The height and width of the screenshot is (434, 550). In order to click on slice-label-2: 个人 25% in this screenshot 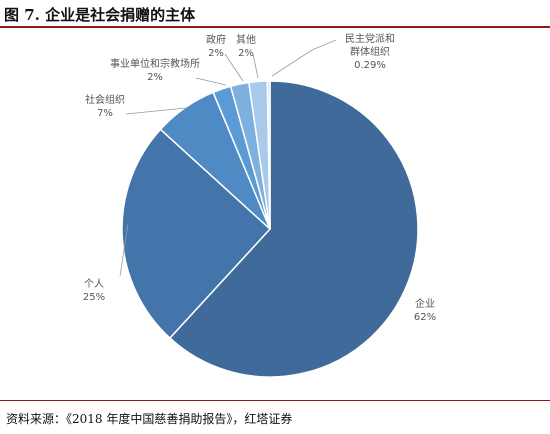, I will do `click(94, 290)`.